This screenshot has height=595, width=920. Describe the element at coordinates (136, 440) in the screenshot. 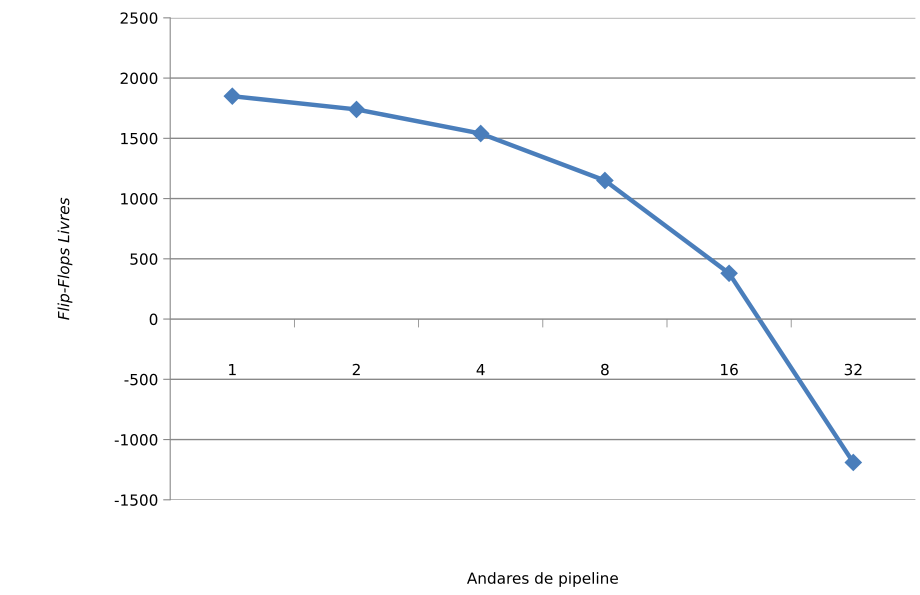

I see `y-tick-label: -1000` at that location.